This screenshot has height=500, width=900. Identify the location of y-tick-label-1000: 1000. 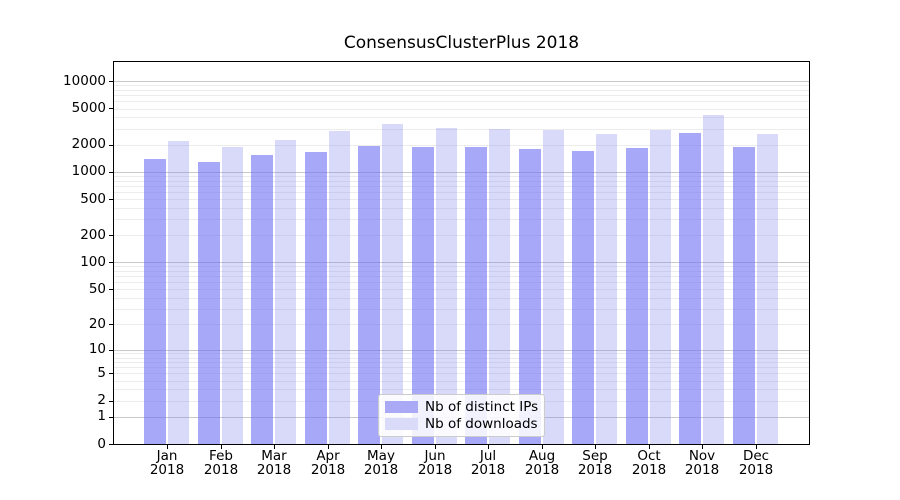
(88, 171).